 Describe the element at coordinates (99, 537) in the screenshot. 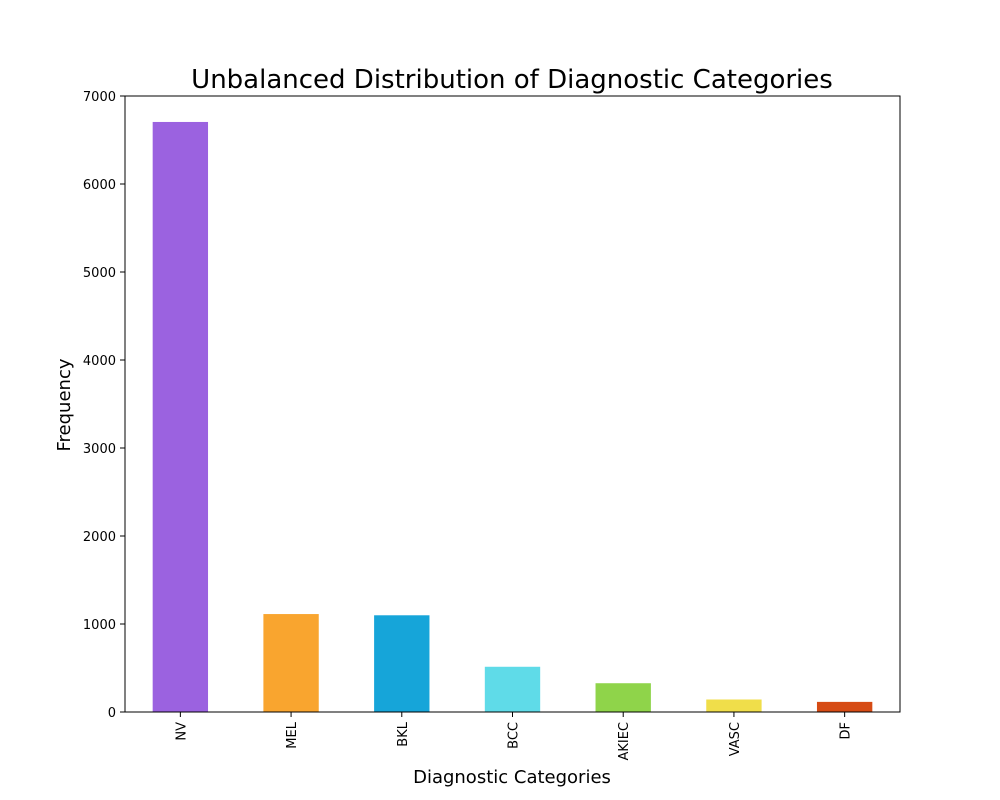

I see `y-tick-label: 2000` at that location.